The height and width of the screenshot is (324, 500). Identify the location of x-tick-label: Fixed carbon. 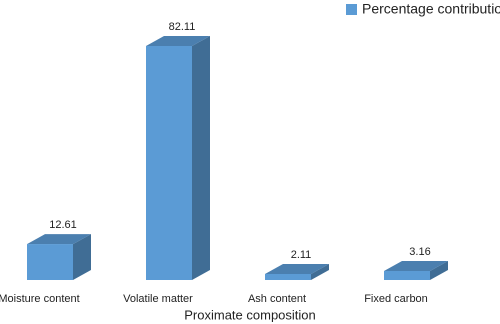
(396, 299).